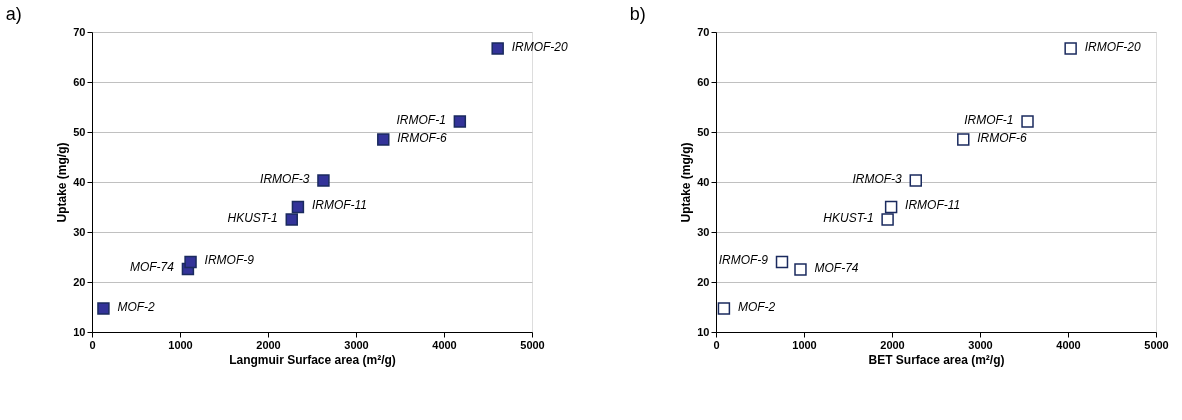  I want to click on x-axis-title: Langmuir Surface area (m²/g), so click(312, 359).